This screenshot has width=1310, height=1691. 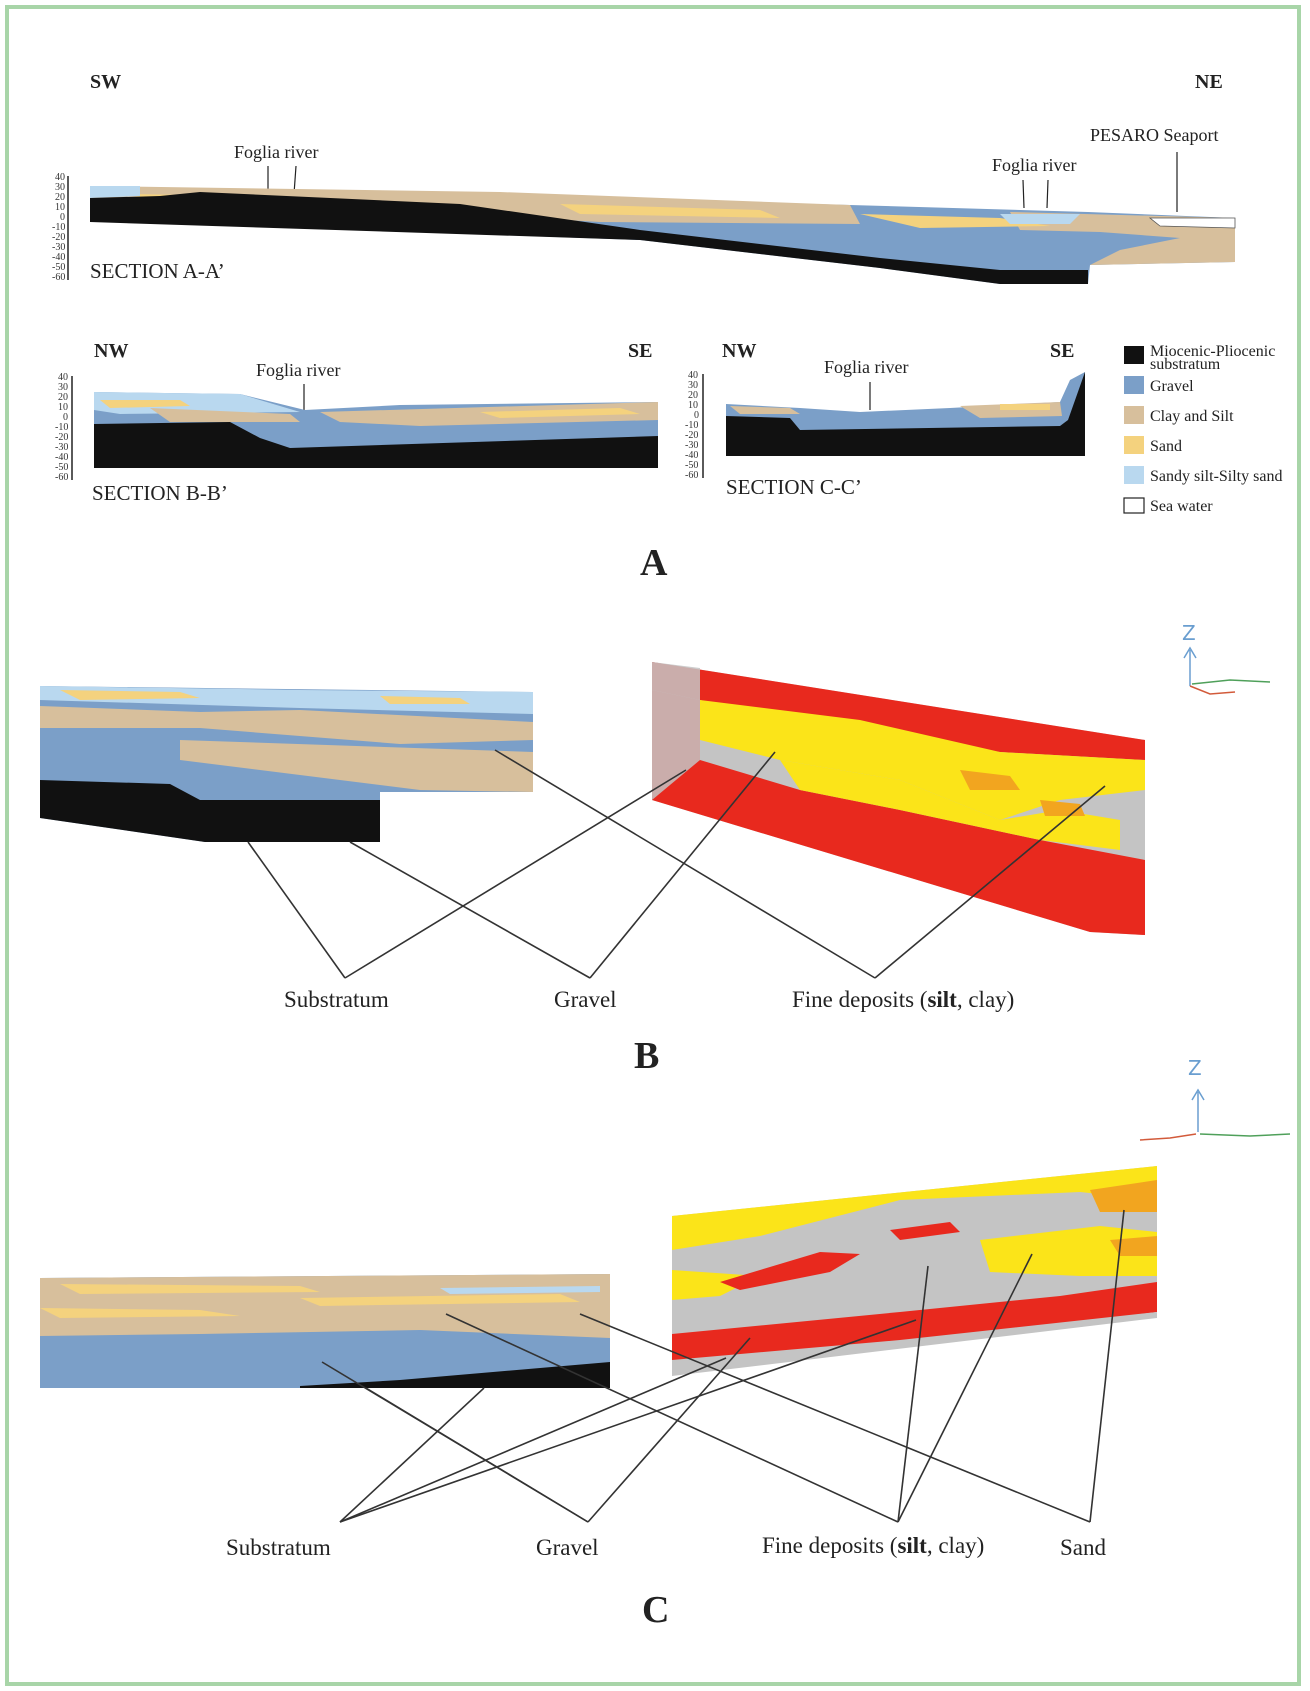 I want to click on section-bb-right-direction: SE, so click(x=640, y=351).